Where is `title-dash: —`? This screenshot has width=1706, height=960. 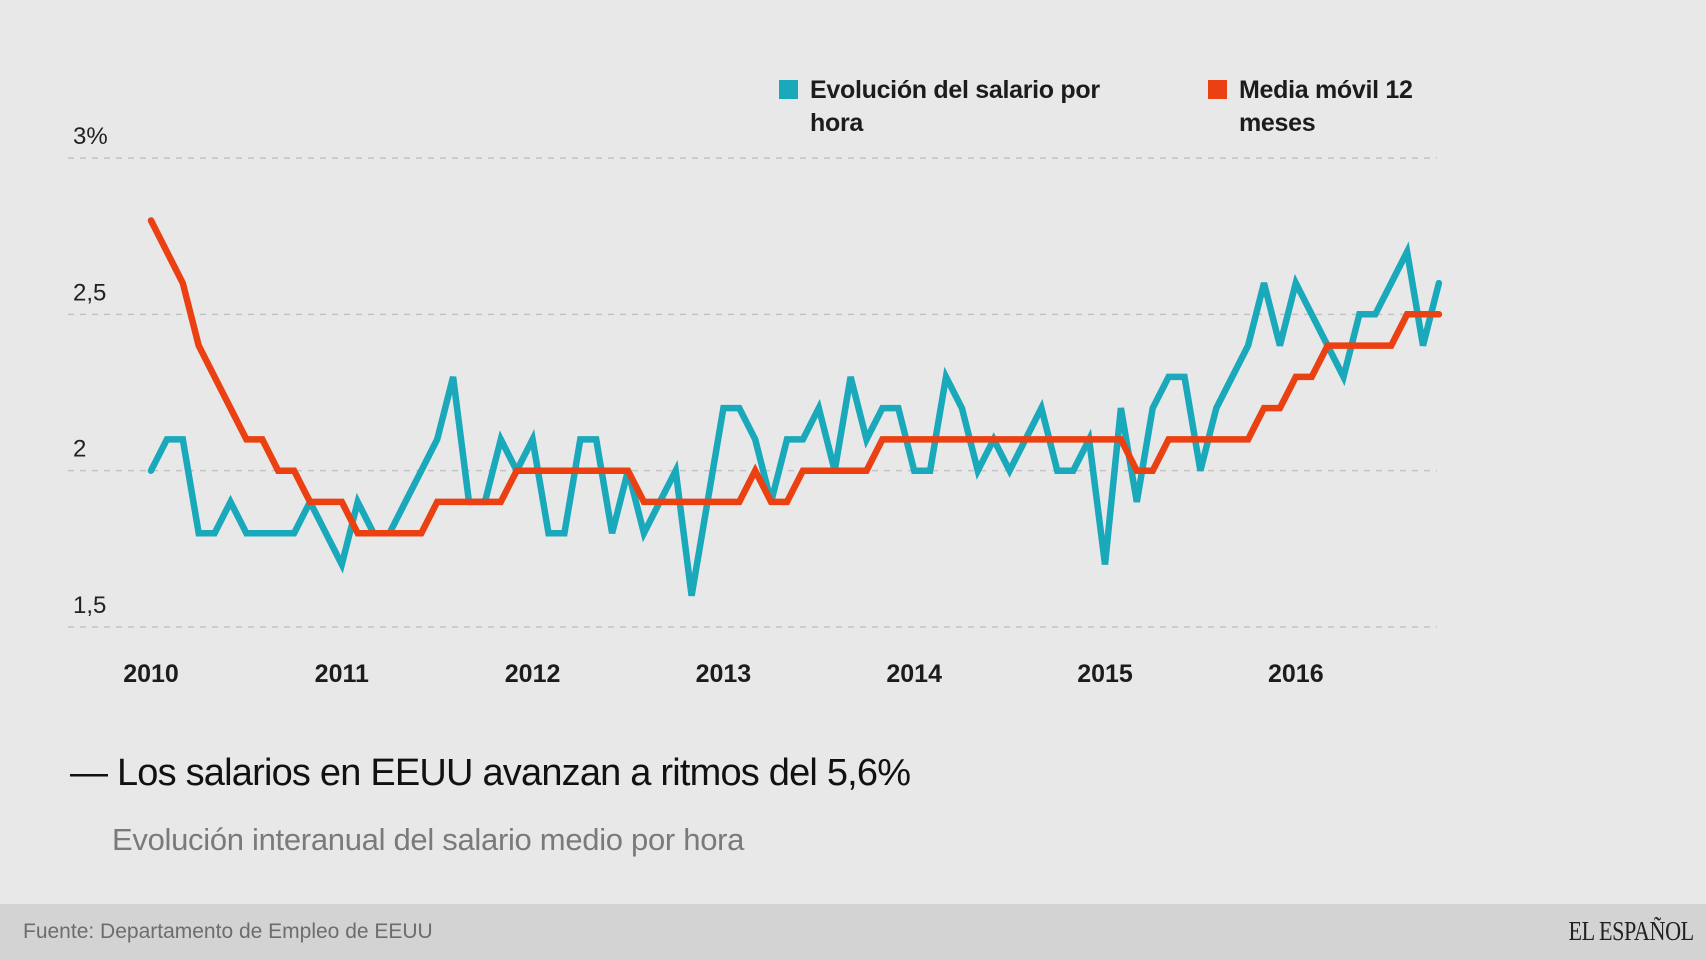
title-dash: — is located at coordinates (89, 773).